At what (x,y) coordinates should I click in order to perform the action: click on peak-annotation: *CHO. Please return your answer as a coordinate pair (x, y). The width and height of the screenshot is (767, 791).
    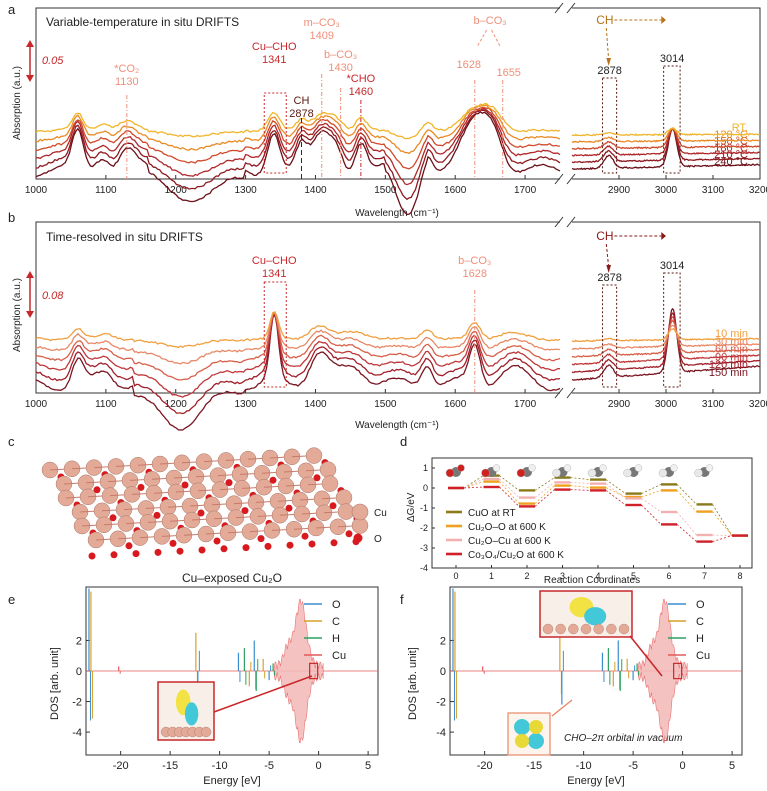
    Looking at the image, I should click on (361, 79).